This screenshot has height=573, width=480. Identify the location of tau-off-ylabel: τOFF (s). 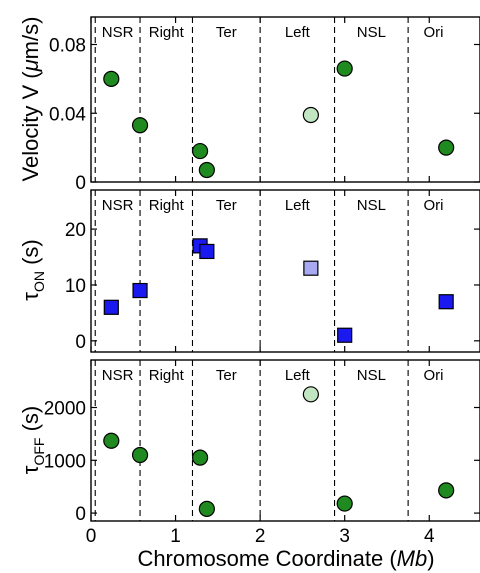
(32, 440).